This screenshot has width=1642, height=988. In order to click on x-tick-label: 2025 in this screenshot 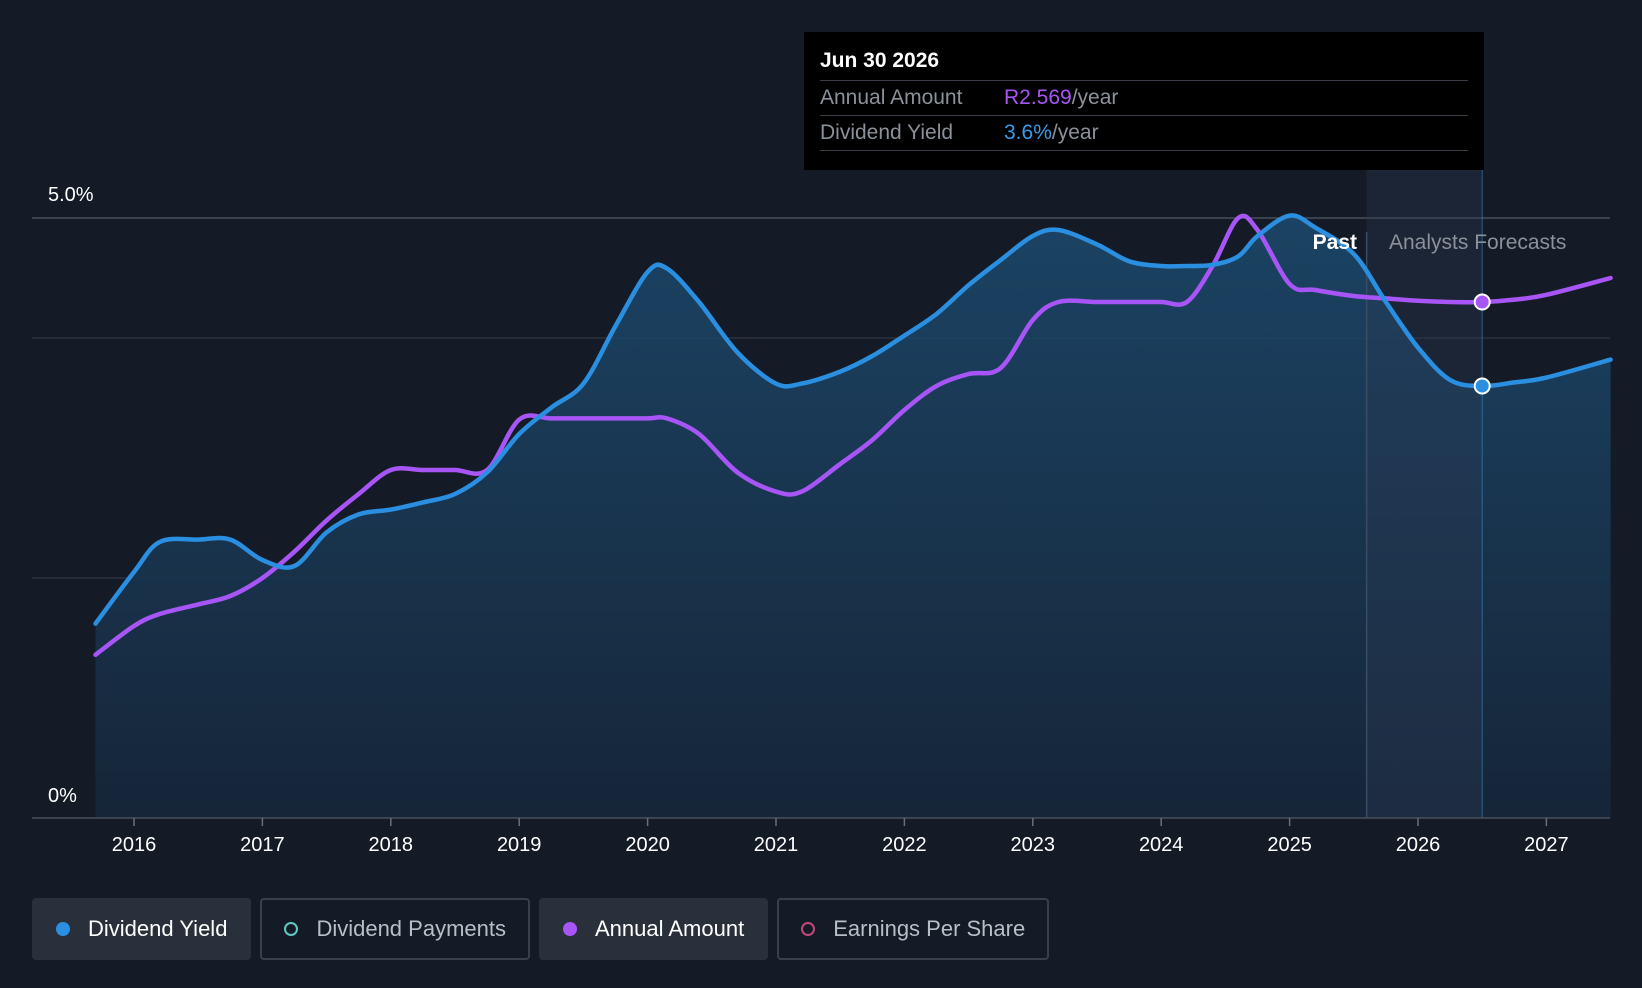, I will do `click(1289, 845)`.